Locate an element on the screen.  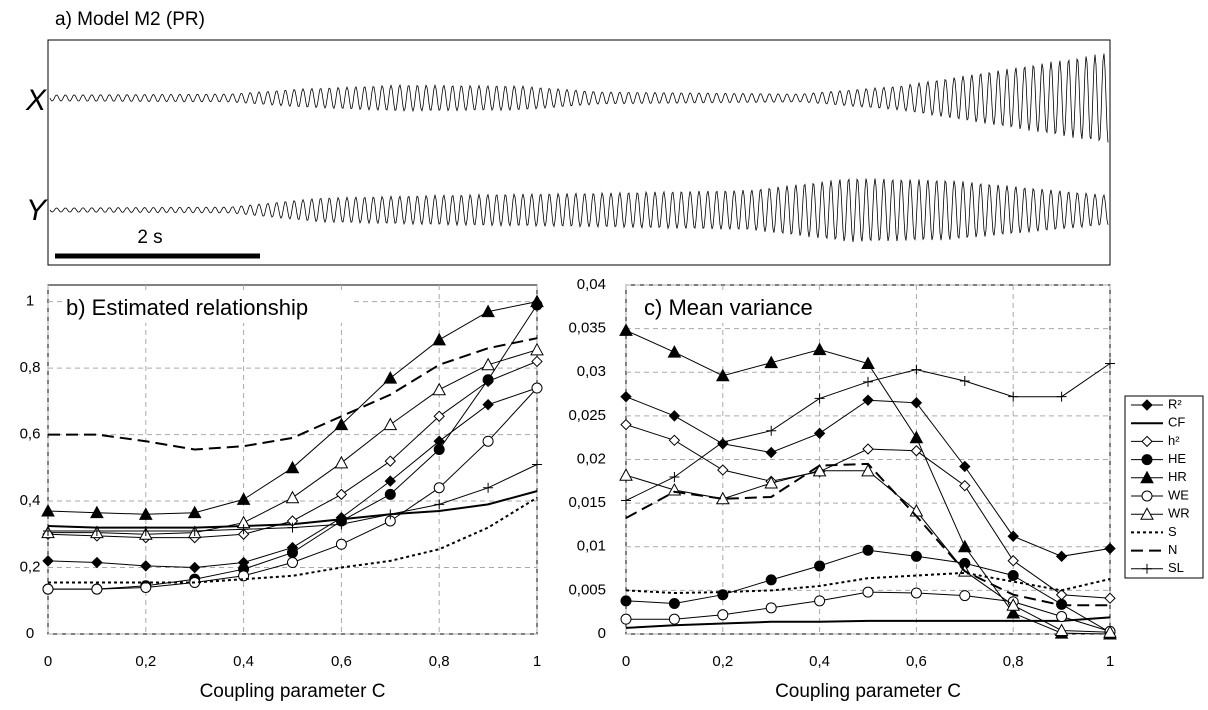
x-tick-label: 0,8 is located at coordinates (439, 661).